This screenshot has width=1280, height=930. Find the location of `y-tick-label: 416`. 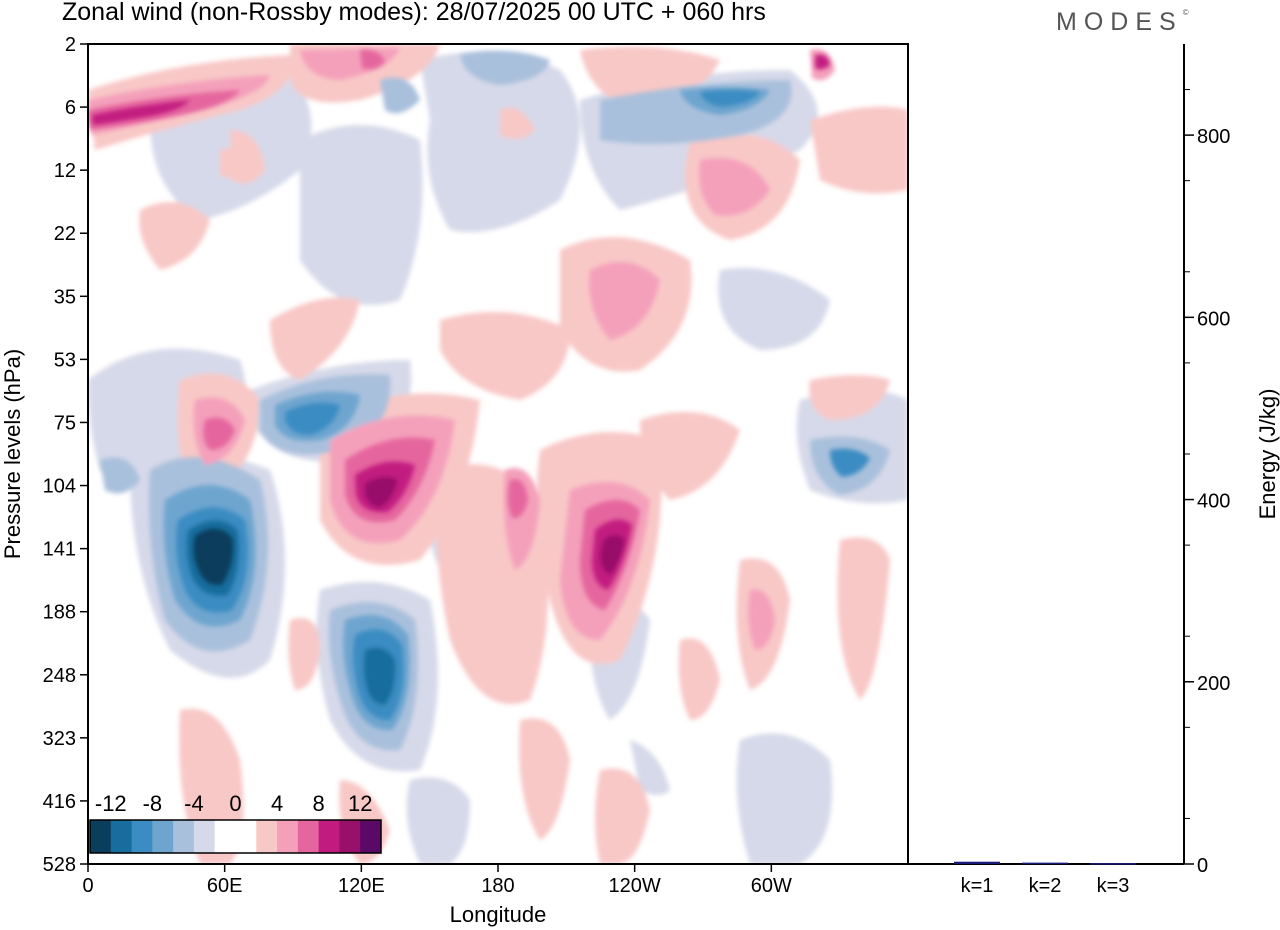

y-tick-label: 416 is located at coordinates (59, 802).